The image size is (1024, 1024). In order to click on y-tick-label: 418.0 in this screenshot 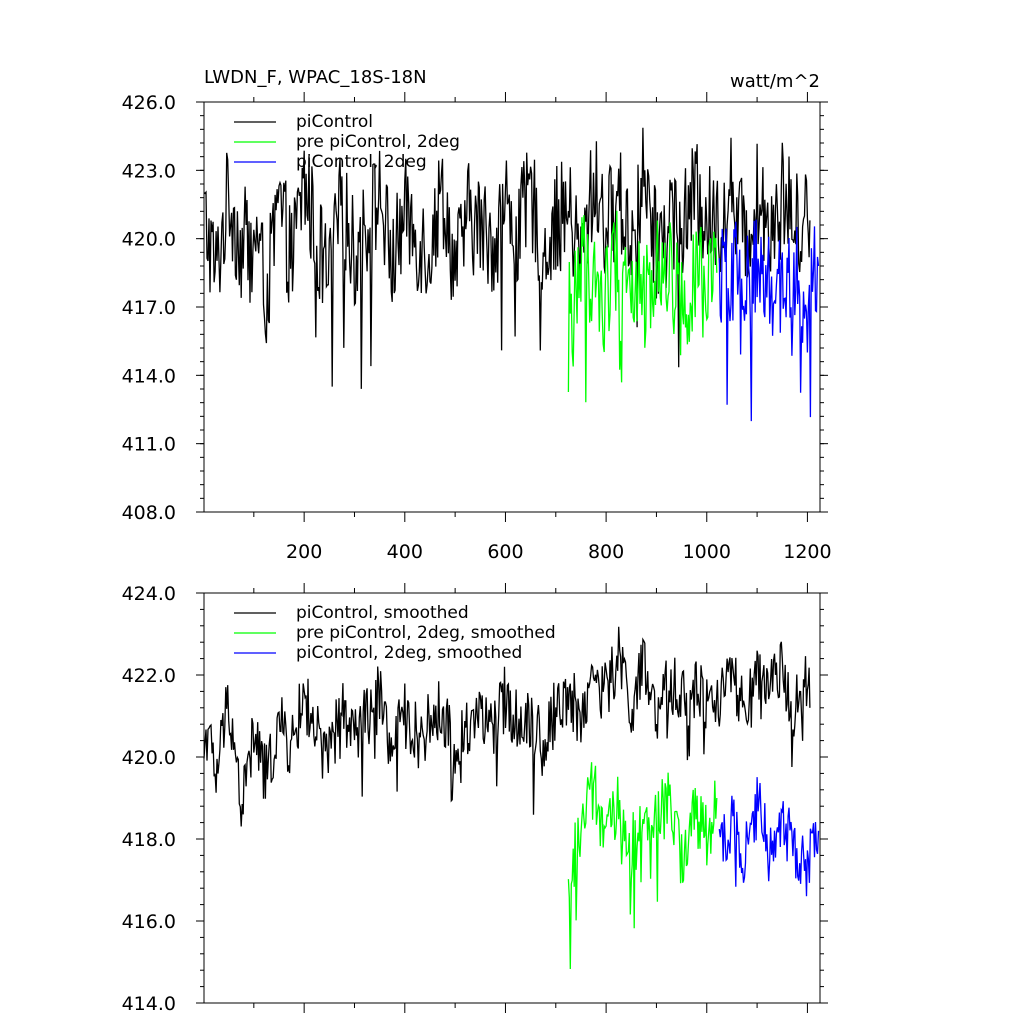, I will do `click(149, 840)`.